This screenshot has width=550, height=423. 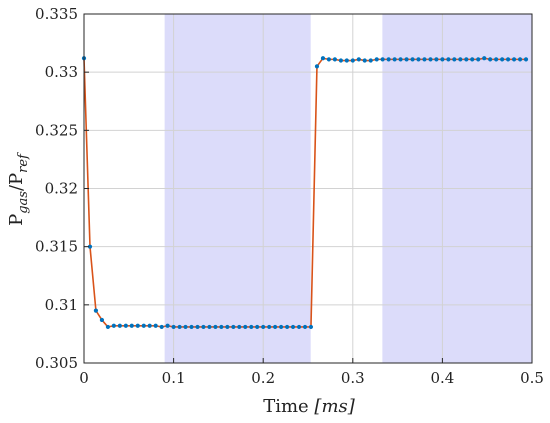 What do you see at coordinates (16, 182) in the screenshot?
I see `y-axis-label-slash: /P` at bounding box center [16, 182].